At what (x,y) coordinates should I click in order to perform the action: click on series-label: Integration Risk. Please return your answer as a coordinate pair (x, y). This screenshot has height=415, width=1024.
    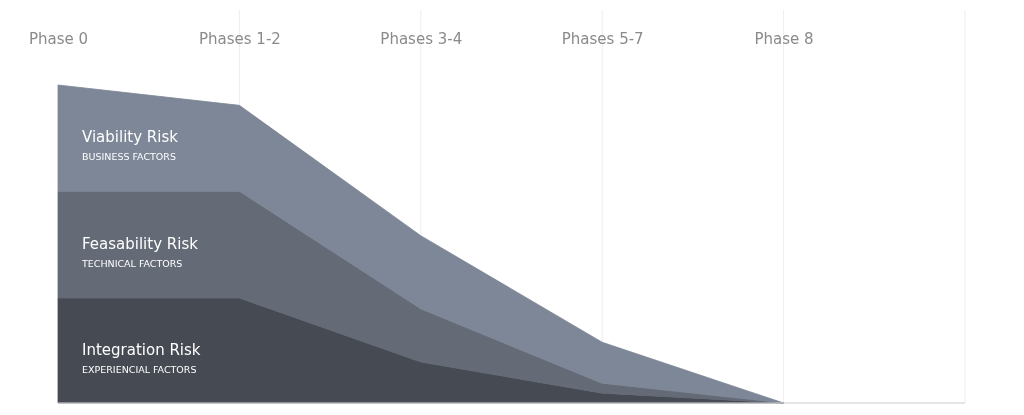
    Looking at the image, I should click on (141, 349).